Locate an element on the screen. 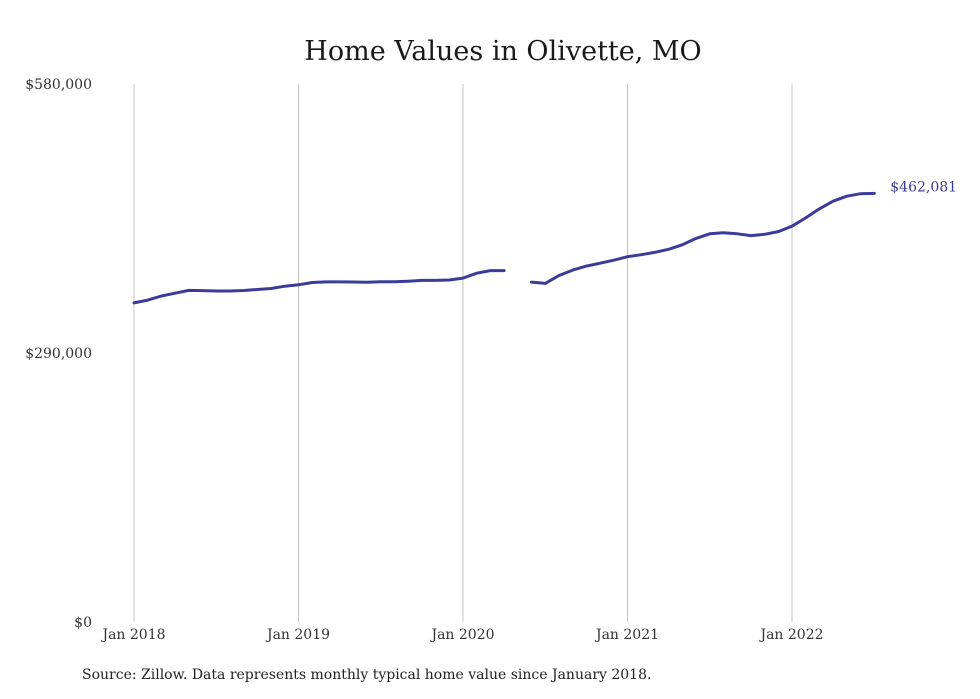 This screenshot has height=699, width=980. x-tick-label: Jan 2022 is located at coordinates (790, 635).